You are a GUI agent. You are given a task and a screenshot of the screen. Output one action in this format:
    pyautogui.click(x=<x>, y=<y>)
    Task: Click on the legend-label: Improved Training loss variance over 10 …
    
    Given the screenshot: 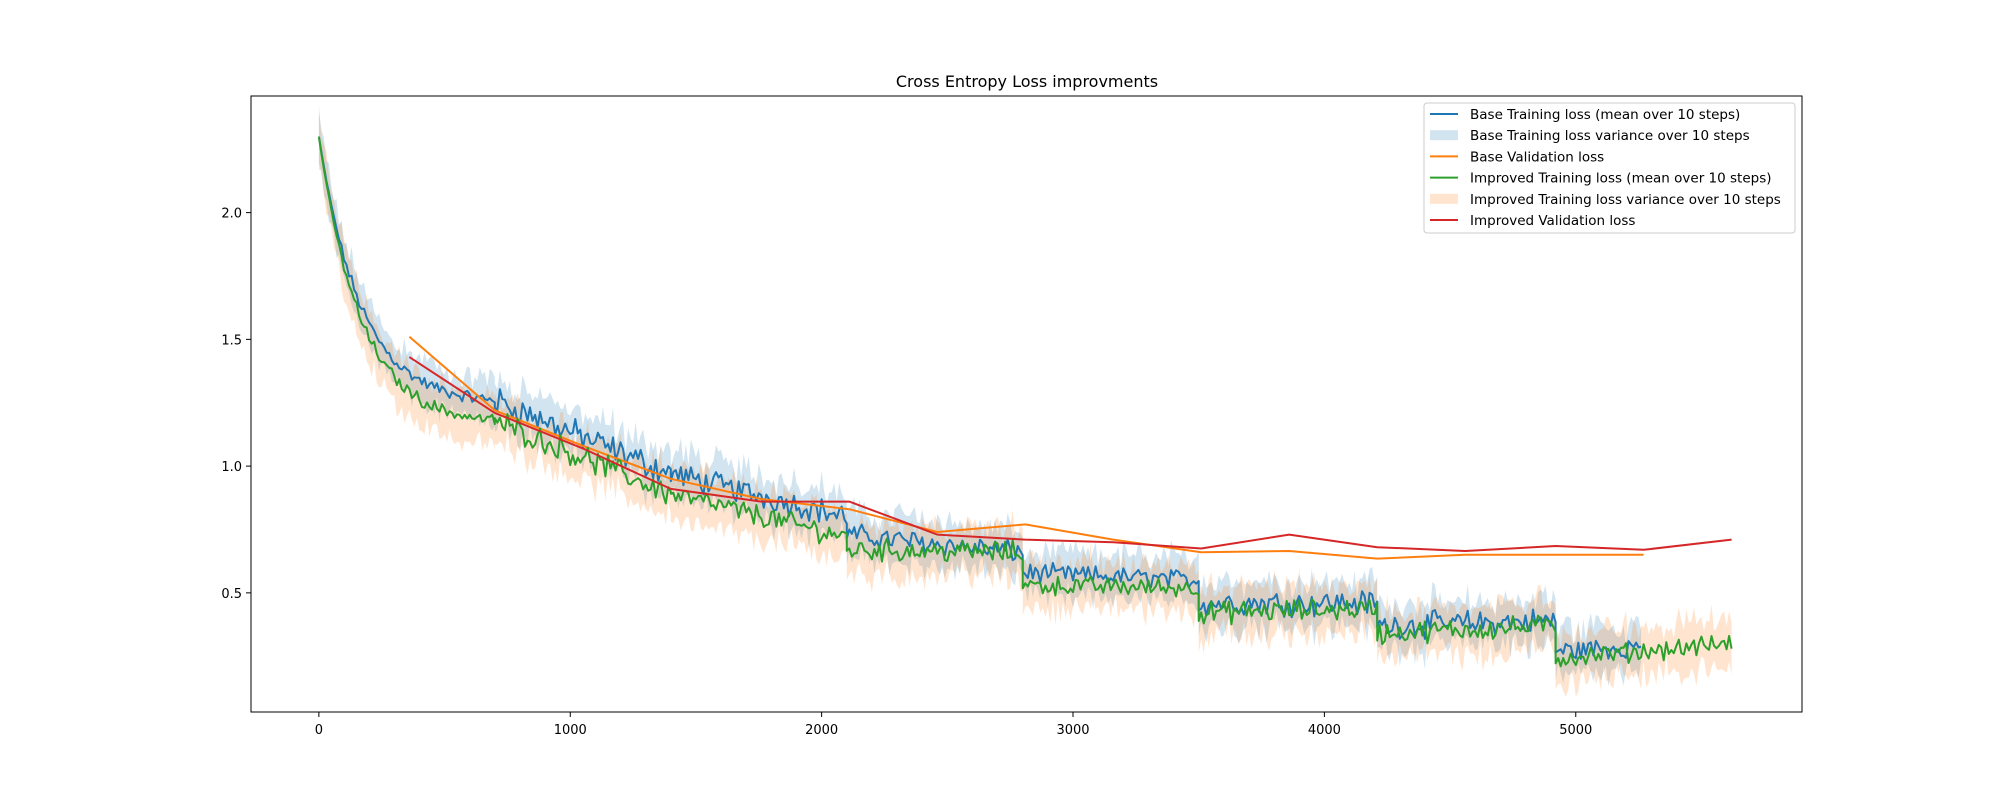 What is the action you would take?
    pyautogui.click(x=1625, y=200)
    